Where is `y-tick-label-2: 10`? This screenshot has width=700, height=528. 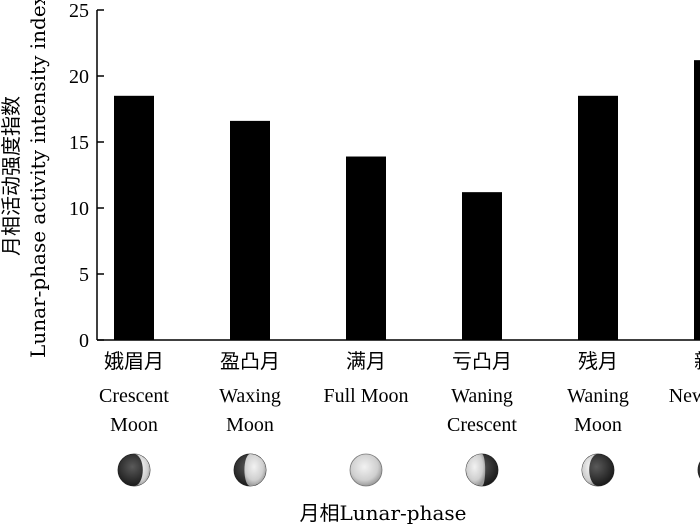
y-tick-label-2: 10 is located at coordinates (79, 209).